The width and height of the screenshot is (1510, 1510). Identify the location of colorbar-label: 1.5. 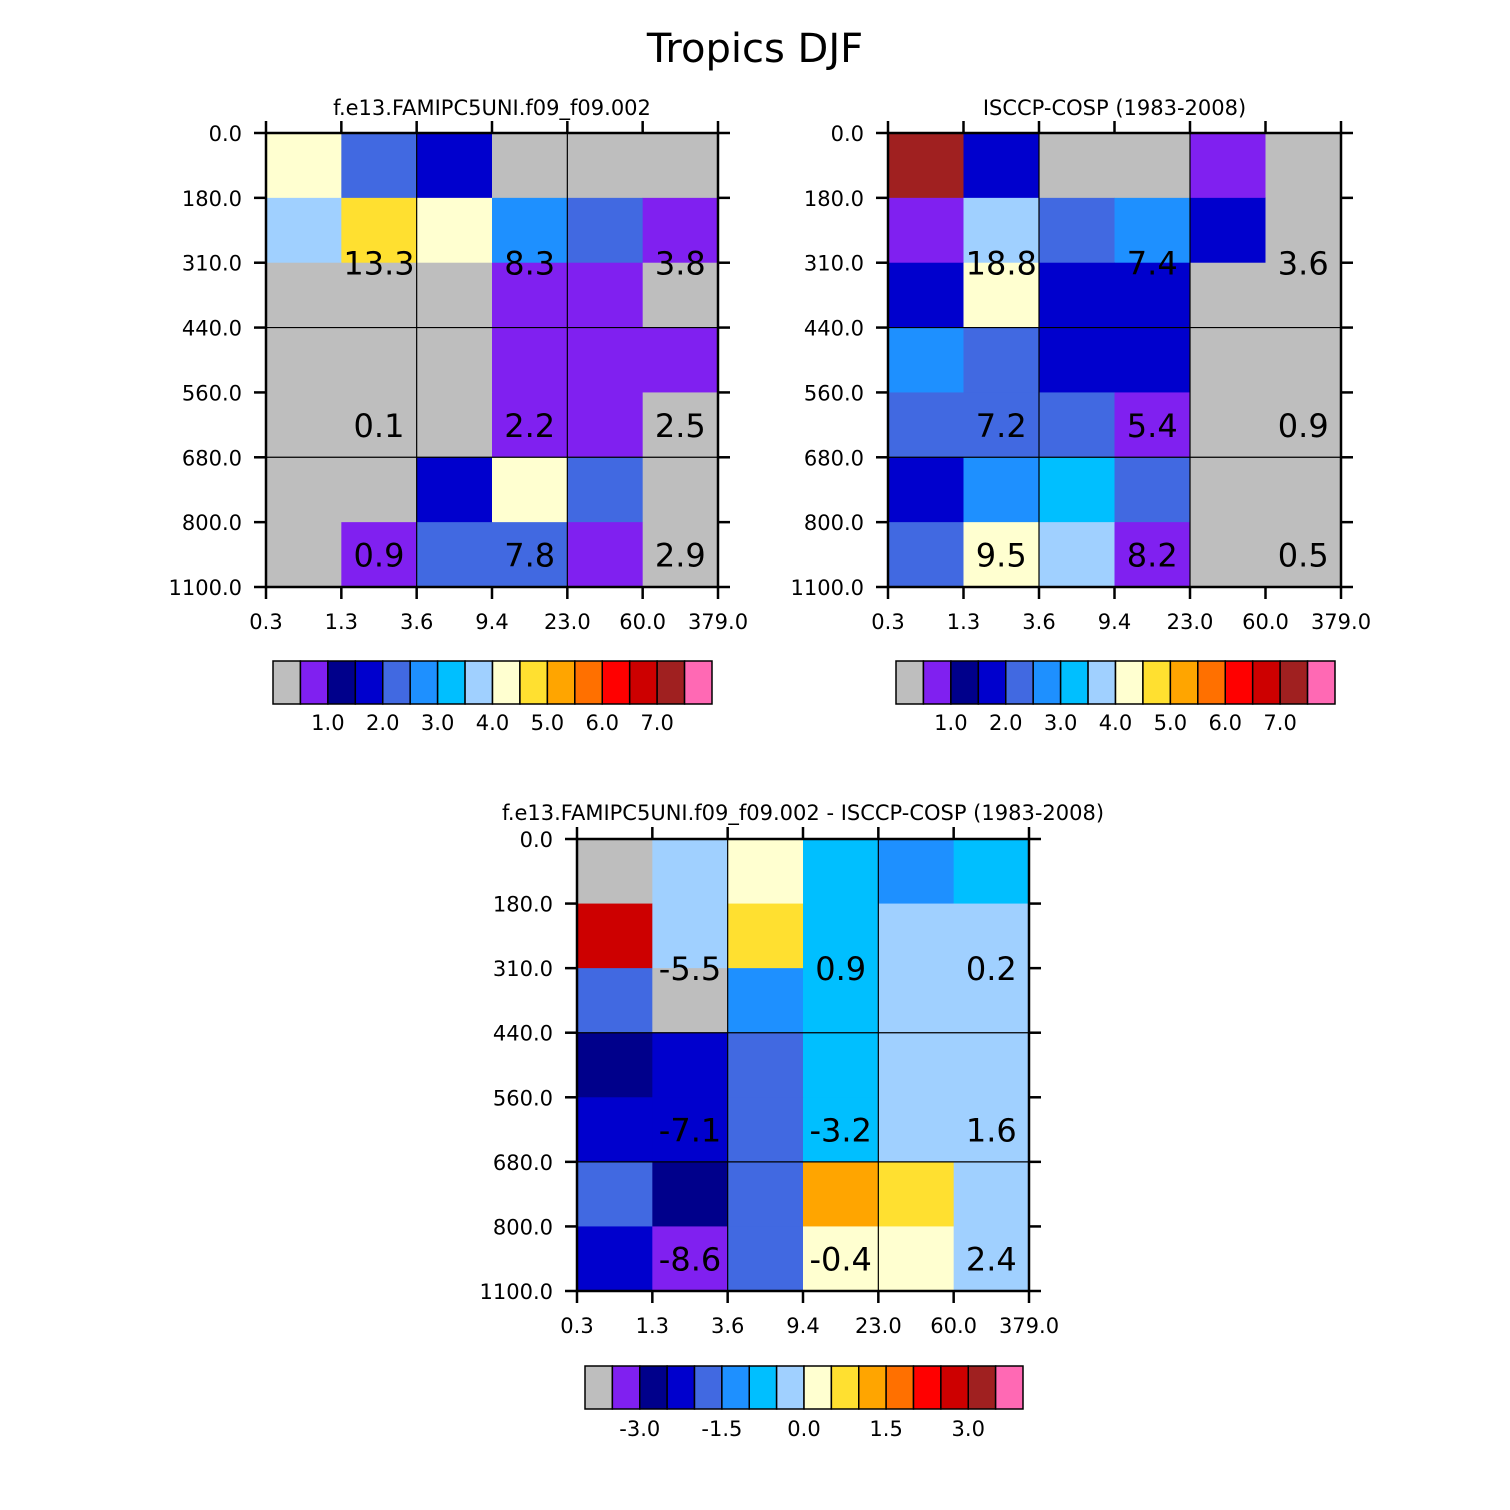
(885, 1429).